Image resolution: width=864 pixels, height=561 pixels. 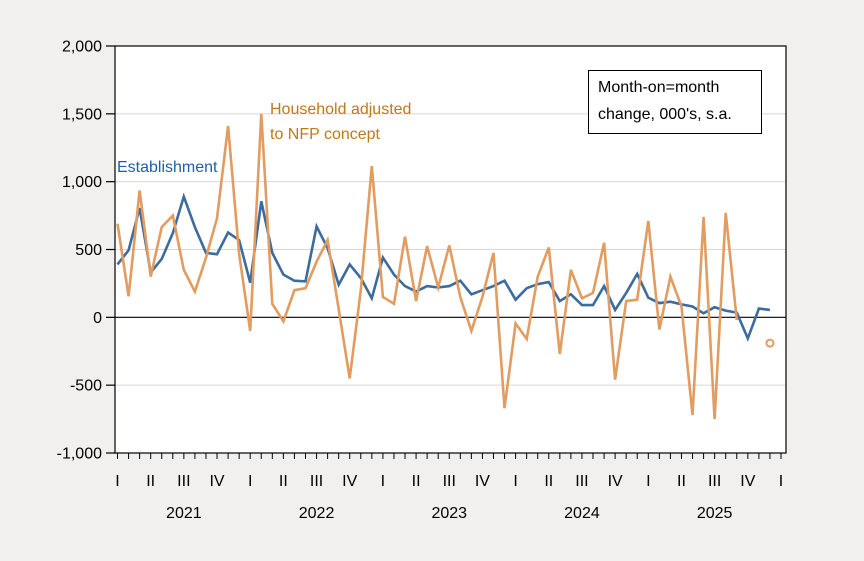 What do you see at coordinates (184, 513) in the screenshot?
I see `x-axis-year-label: 2021` at bounding box center [184, 513].